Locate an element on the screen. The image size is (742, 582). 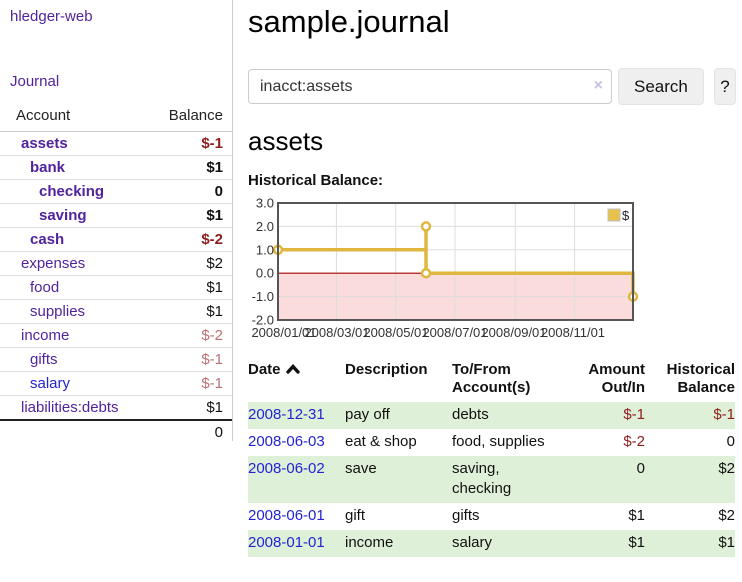
transaction-description: save is located at coordinates (361, 468).